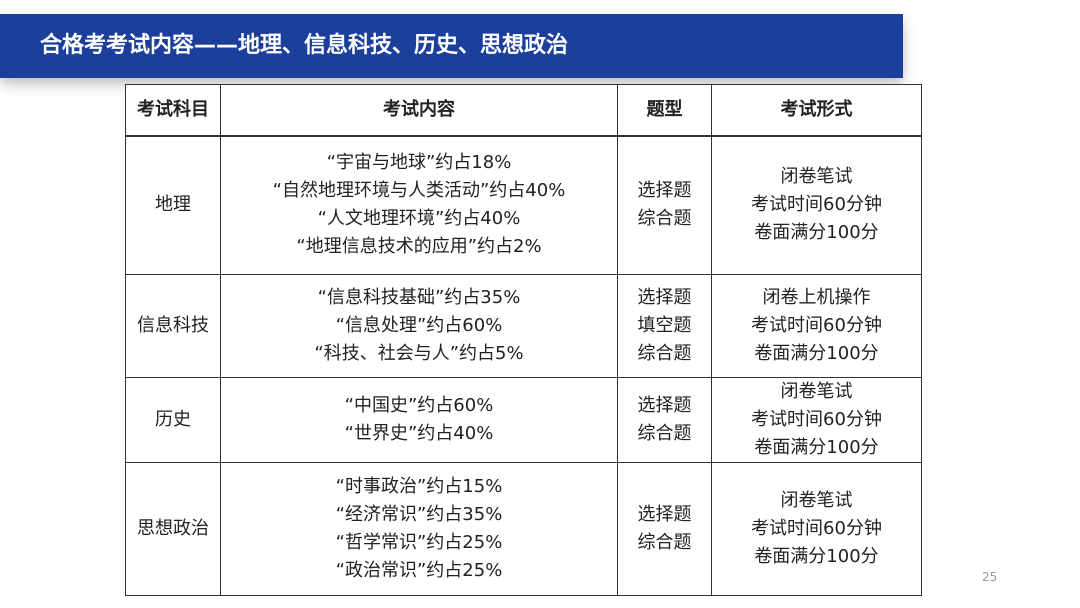 This screenshot has height=608, width=1080. What do you see at coordinates (304, 45) in the screenshot?
I see `title: 合格考考试内容——地理、信息科技、历史、思想政治` at bounding box center [304, 45].